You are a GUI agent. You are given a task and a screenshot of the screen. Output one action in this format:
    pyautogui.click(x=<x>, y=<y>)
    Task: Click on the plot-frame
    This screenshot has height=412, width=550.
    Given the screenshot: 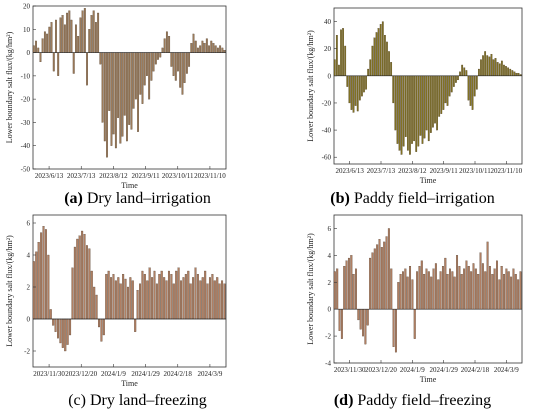 What is the action you would take?
    pyautogui.click(x=428, y=86)
    